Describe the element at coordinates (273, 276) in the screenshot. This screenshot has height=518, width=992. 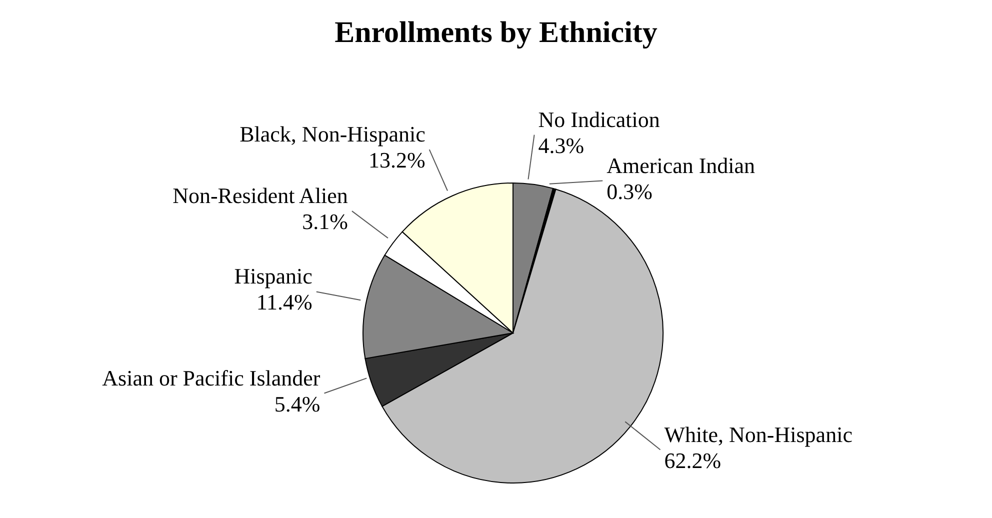
I see `slice-label: Hispanic` at that location.